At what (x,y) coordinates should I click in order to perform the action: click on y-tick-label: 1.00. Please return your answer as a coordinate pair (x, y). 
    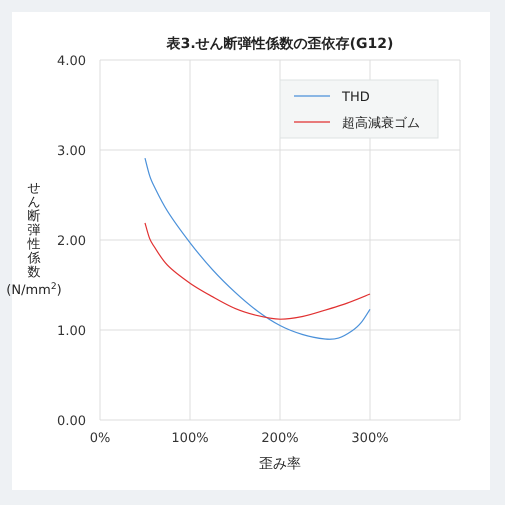
    Looking at the image, I should click on (71, 331).